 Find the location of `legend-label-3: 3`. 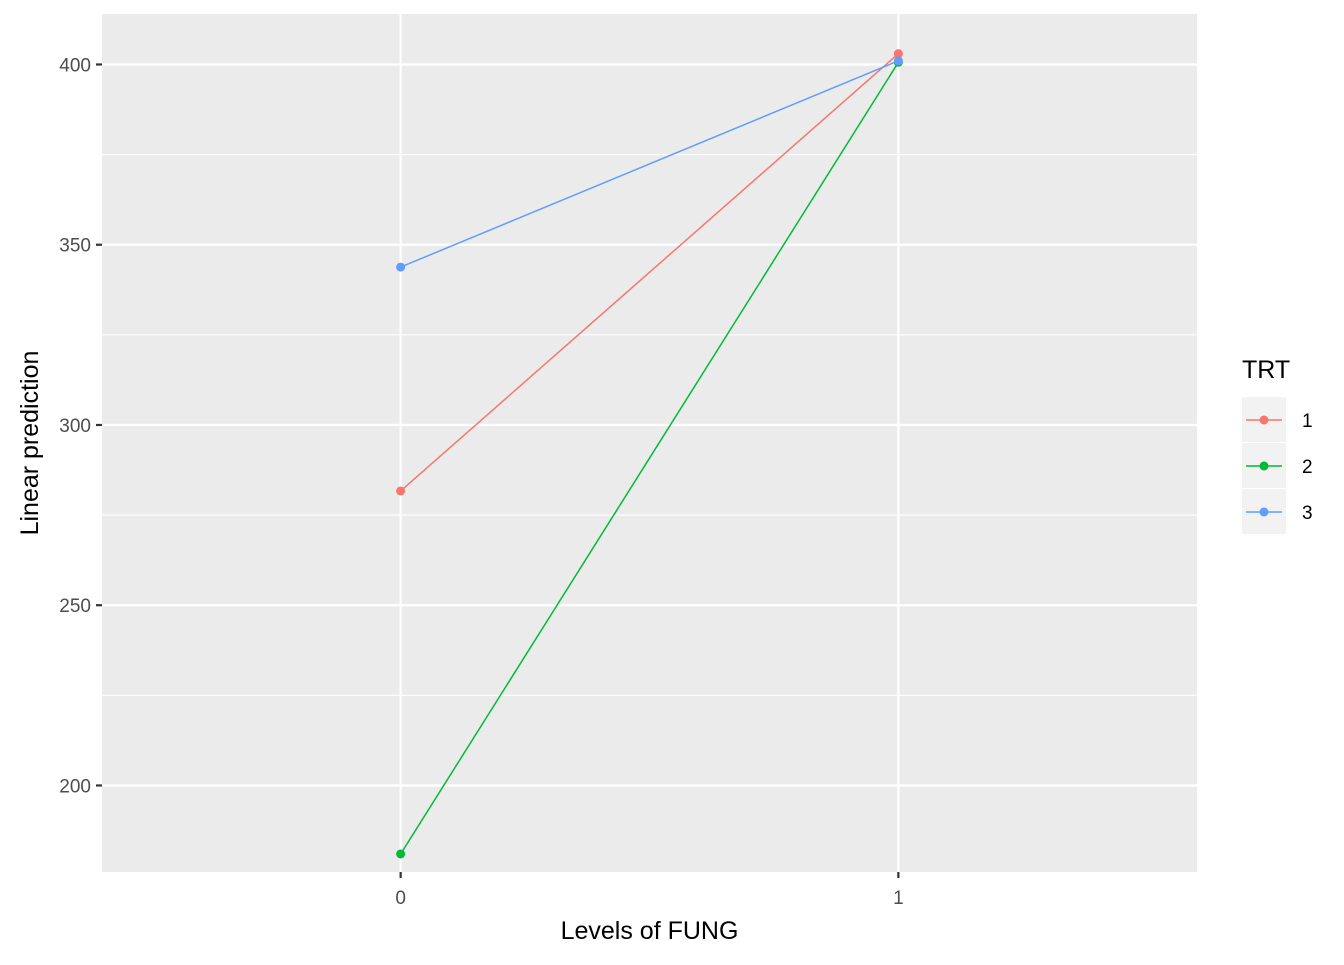

legend-label-3: 3 is located at coordinates (1307, 513).